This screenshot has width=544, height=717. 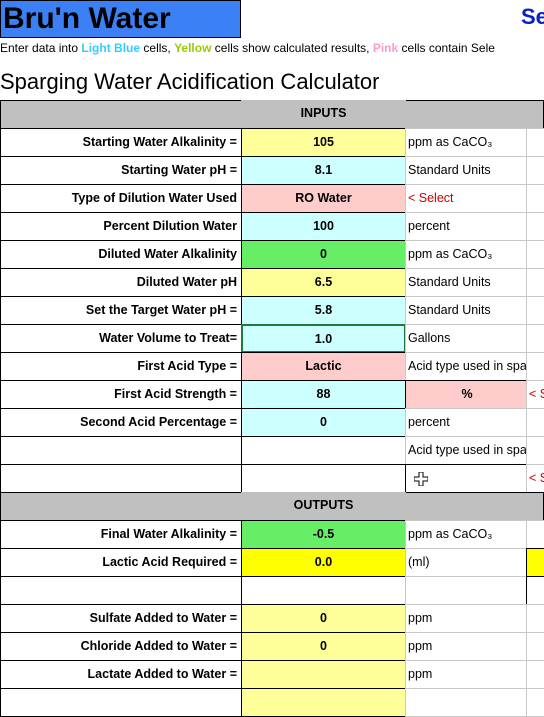 I want to click on row-label: Set the Target Water pH =, so click(x=121, y=310).